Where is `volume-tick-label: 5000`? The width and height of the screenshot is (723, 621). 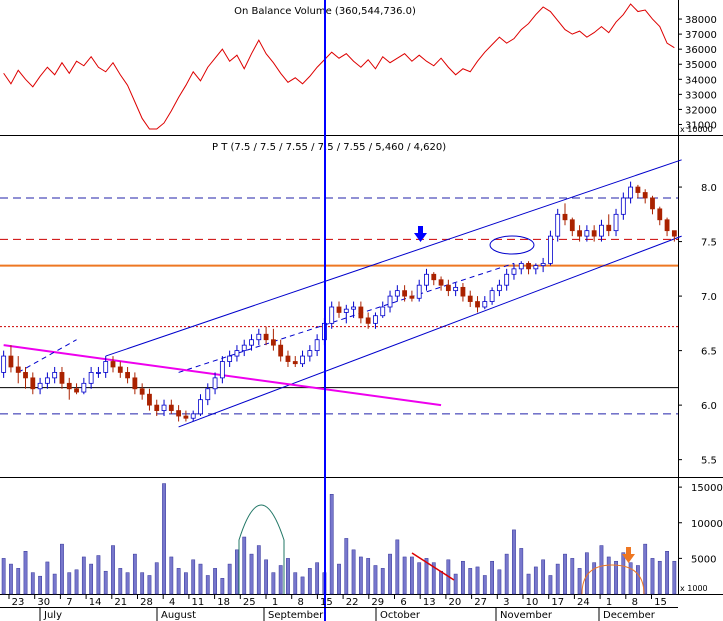 volume-tick-label: 5000 is located at coordinates (703, 559).